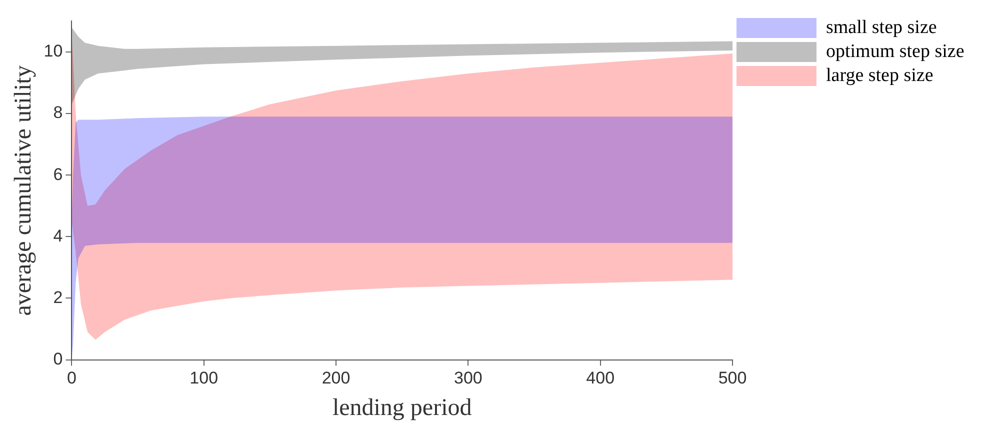 The width and height of the screenshot is (985, 433). Describe the element at coordinates (336, 378) in the screenshot. I see `x-tick-label: 200` at that location.